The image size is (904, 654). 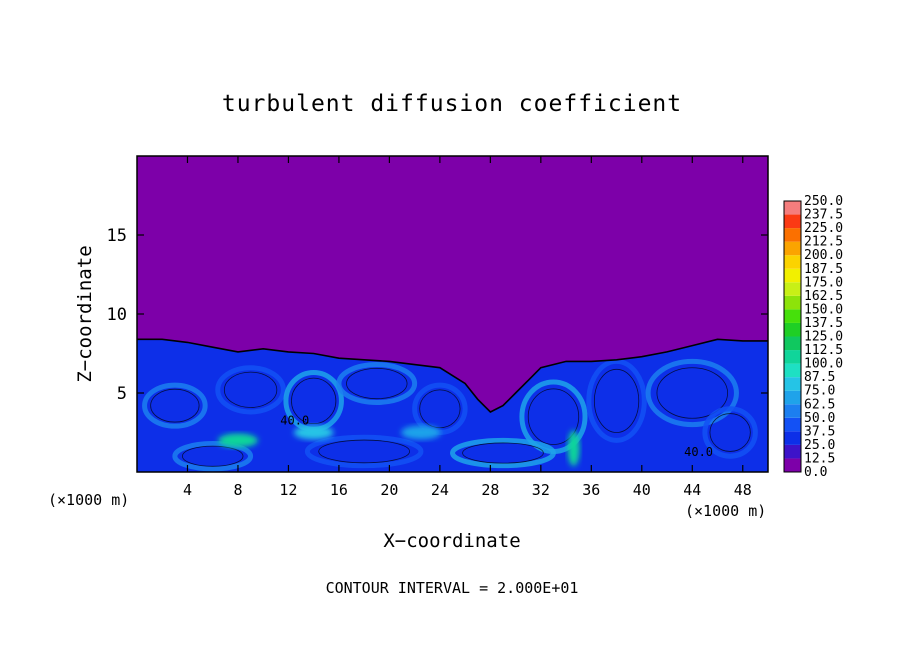 What do you see at coordinates (288, 490) in the screenshot?
I see `x-tick-label: 12` at bounding box center [288, 490].